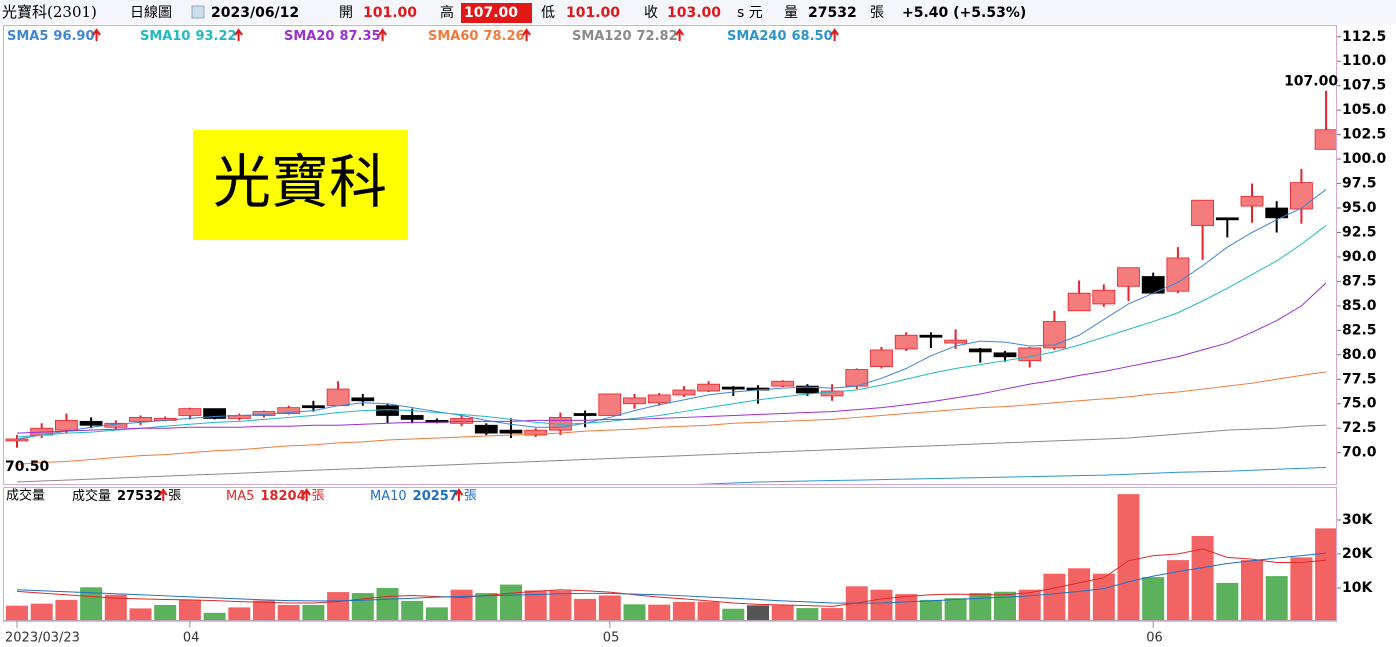 The height and width of the screenshot is (647, 1396). What do you see at coordinates (42, 638) in the screenshot?
I see `x-tick-label: 2023/03/23` at bounding box center [42, 638].